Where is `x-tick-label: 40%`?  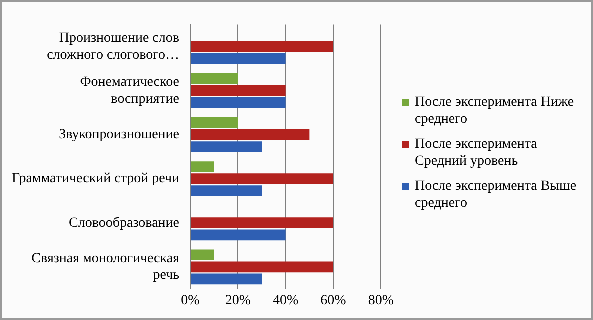 x-tick-label: 40% is located at coordinates (286, 300).